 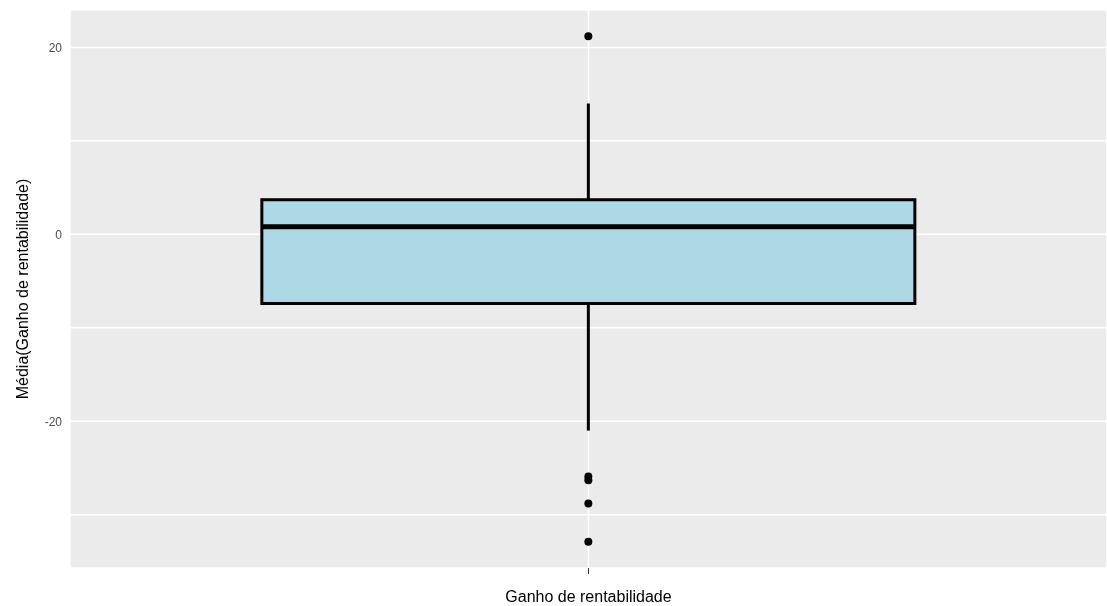 What do you see at coordinates (588, 596) in the screenshot?
I see `x-axis-title: Ganho de rentabilidade` at bounding box center [588, 596].